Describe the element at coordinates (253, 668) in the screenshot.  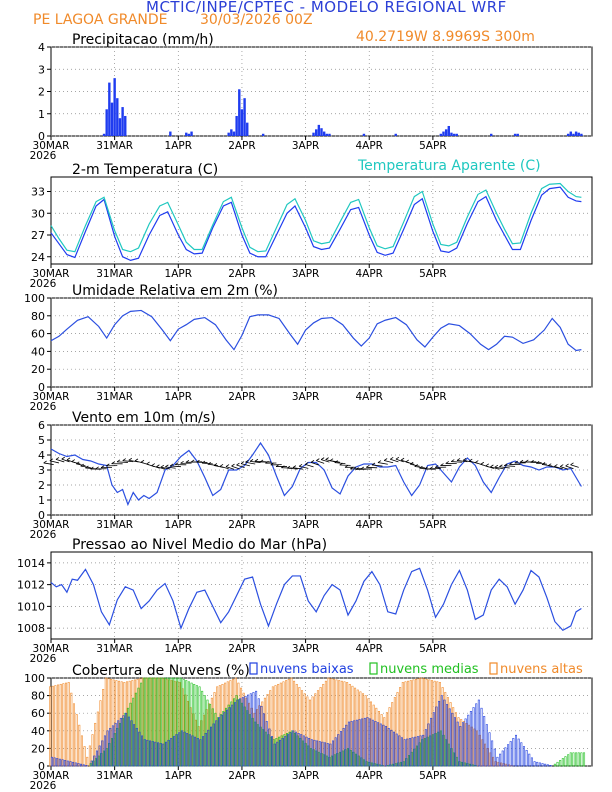
I see `legend-low-cloud-swatch` at that location.